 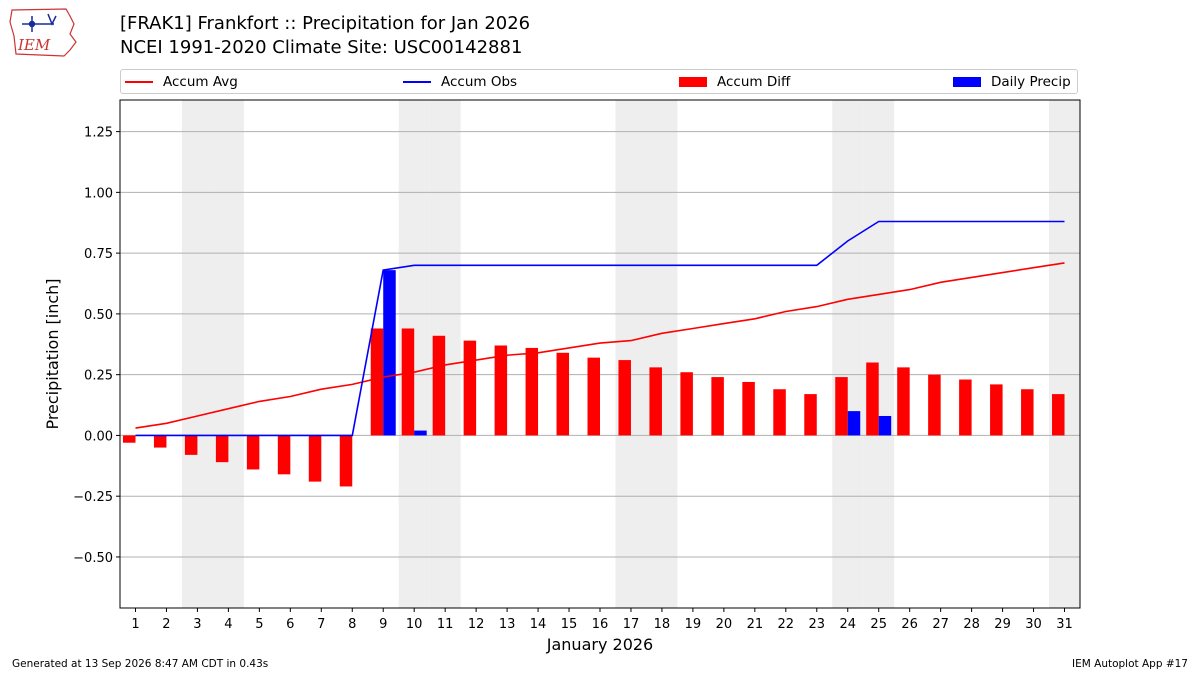 I want to click on iem-logo: IEM, so click(x=43, y=32).